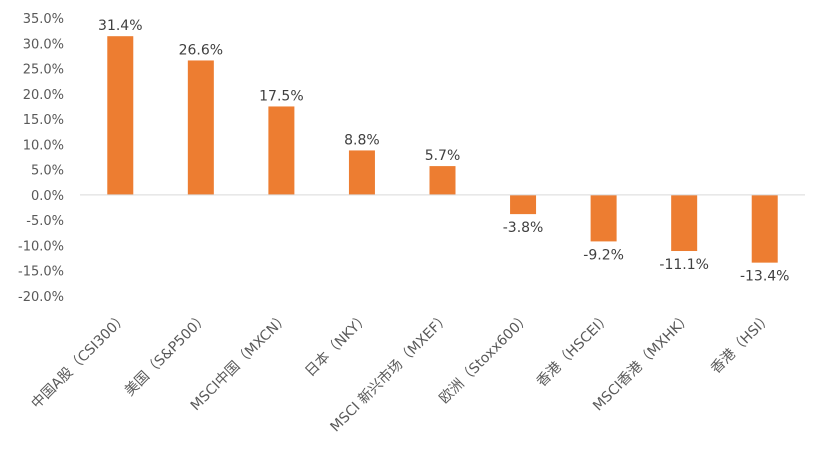 The image size is (819, 455). What do you see at coordinates (167, 355) in the screenshot?
I see `x-tick-label: 美国（S&P500）` at bounding box center [167, 355].